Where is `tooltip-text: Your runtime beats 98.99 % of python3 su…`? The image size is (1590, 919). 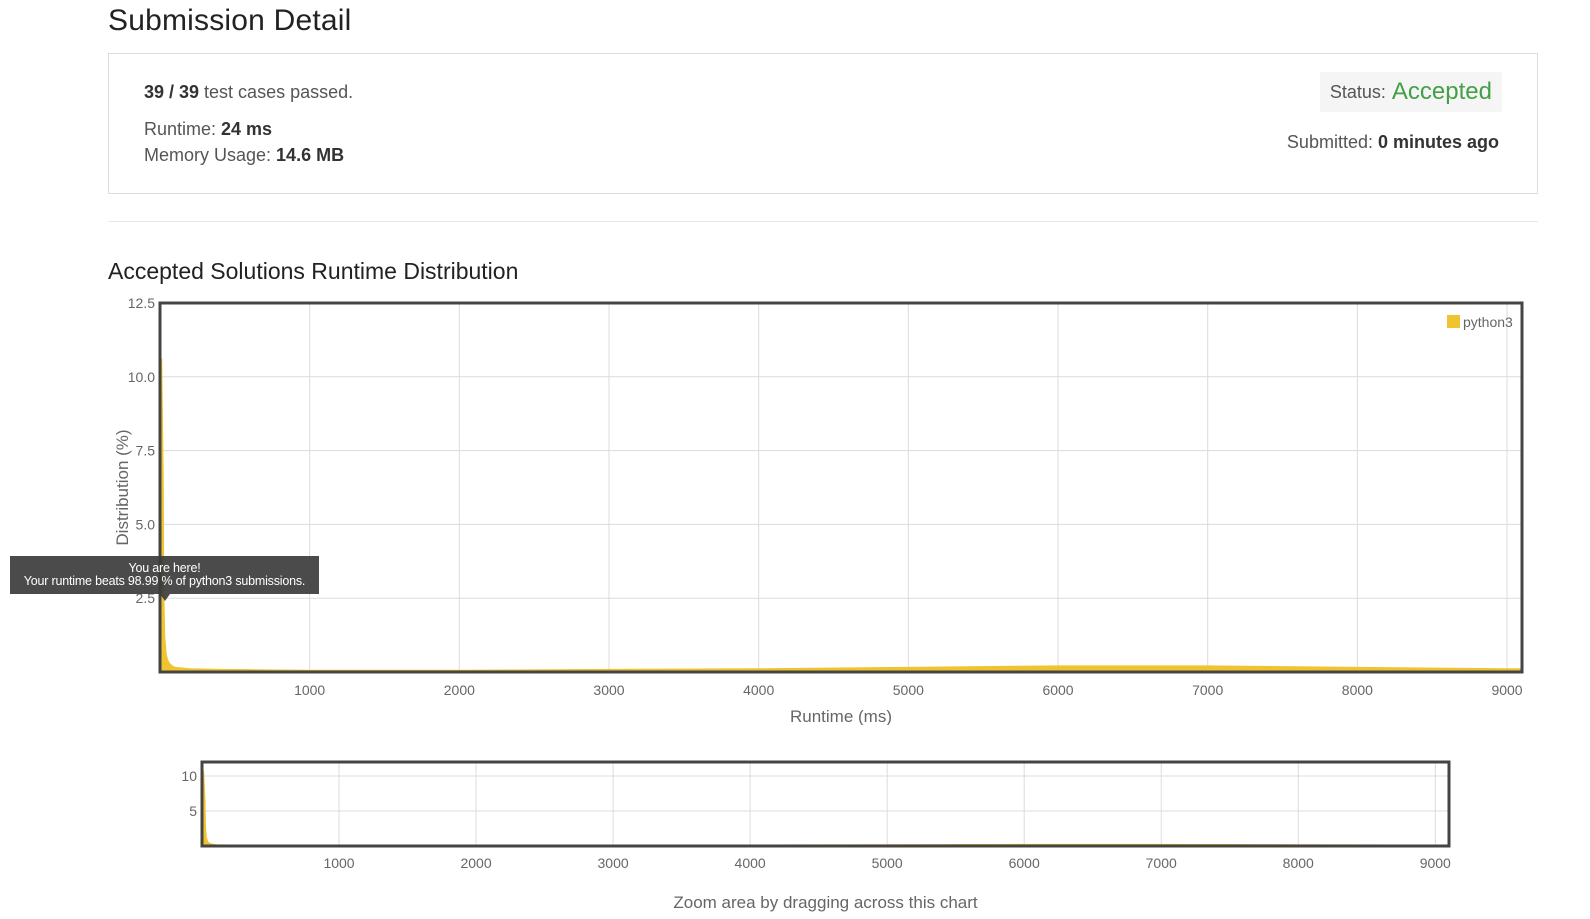 tooltip-text: Your runtime beats 98.99 % of python3 su… is located at coordinates (164, 581).